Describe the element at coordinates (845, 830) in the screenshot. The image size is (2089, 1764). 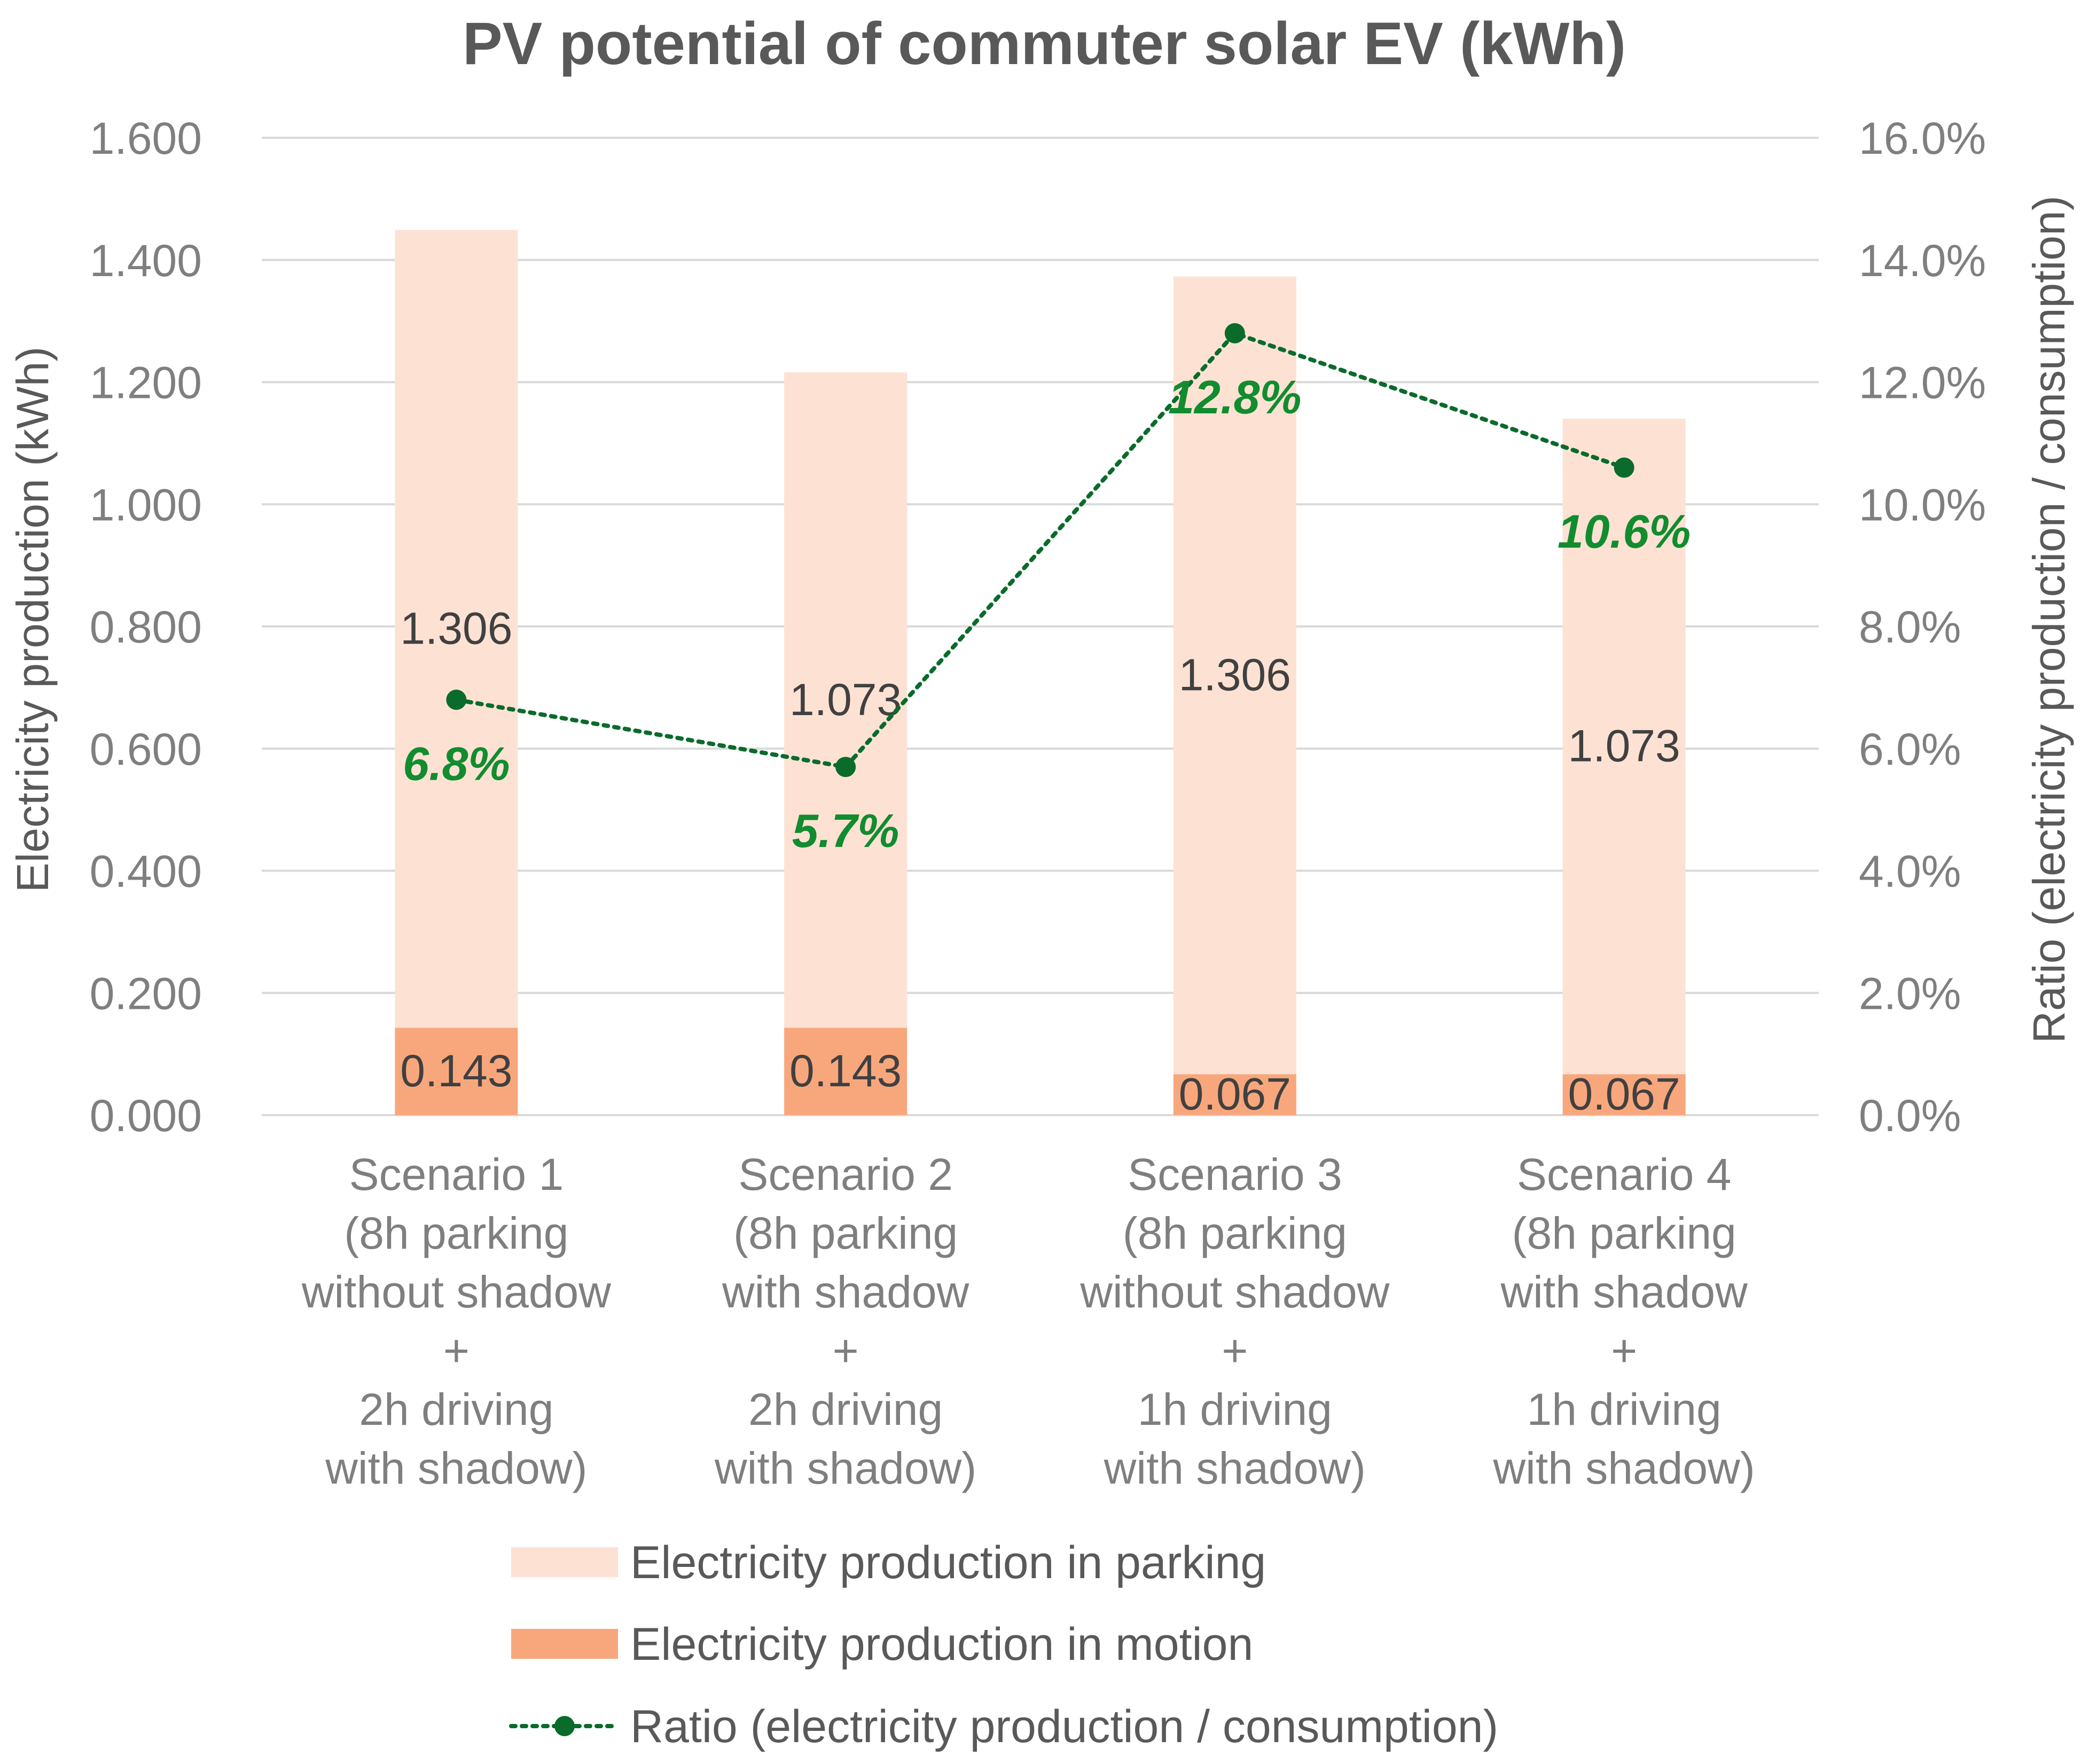
I see `ratio-label: 5.7%` at that location.